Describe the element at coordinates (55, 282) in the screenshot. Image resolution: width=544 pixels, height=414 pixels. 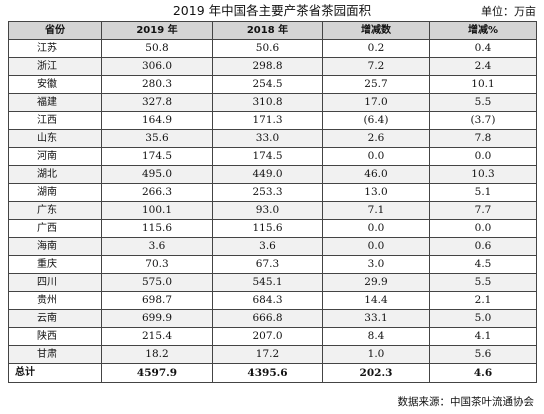
I see `province-cell: 四川` at that location.